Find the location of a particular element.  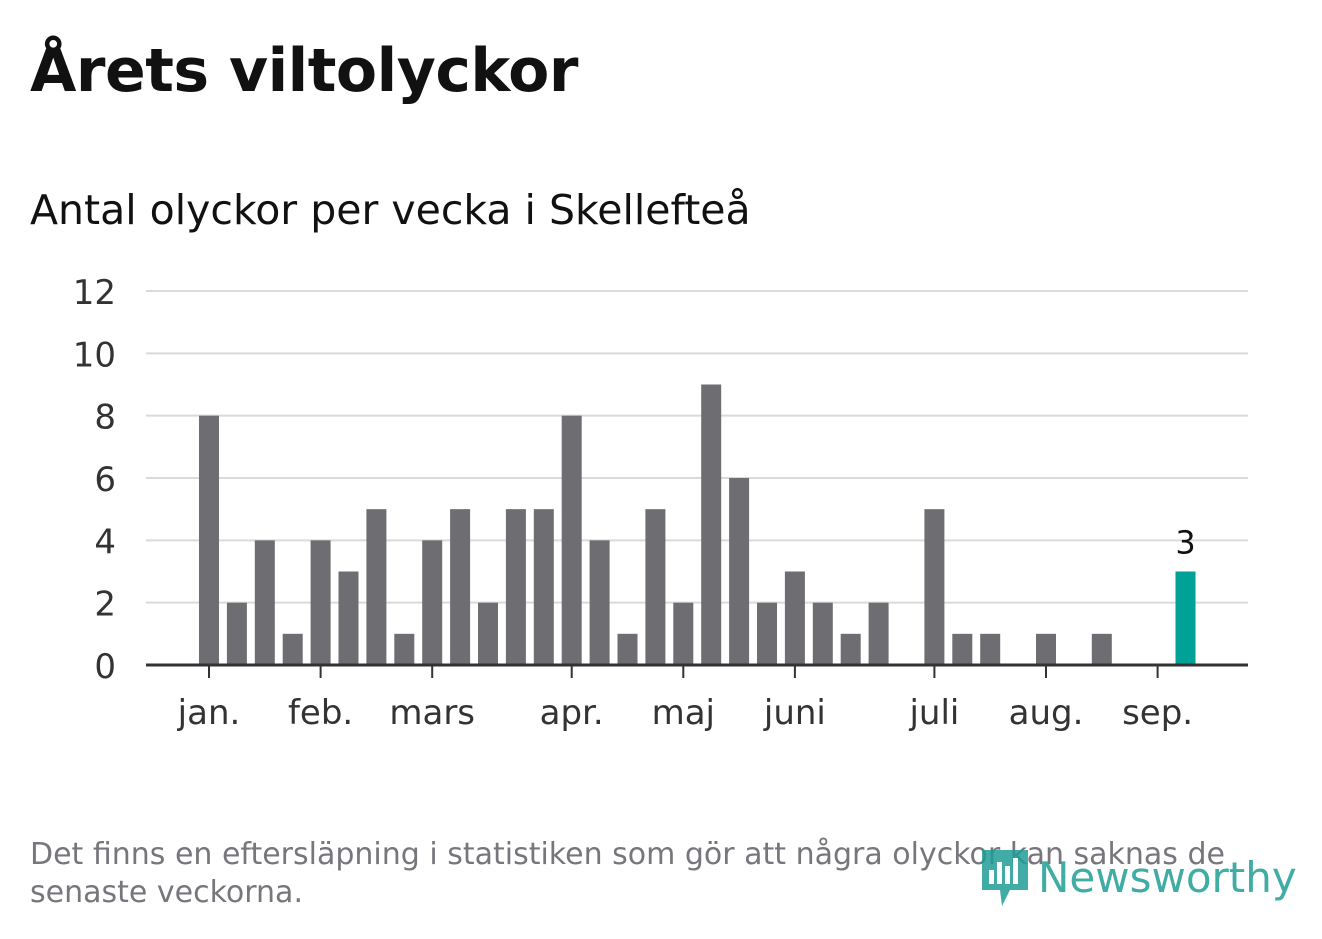

y-tick-label: 10 is located at coordinates (94, 355).